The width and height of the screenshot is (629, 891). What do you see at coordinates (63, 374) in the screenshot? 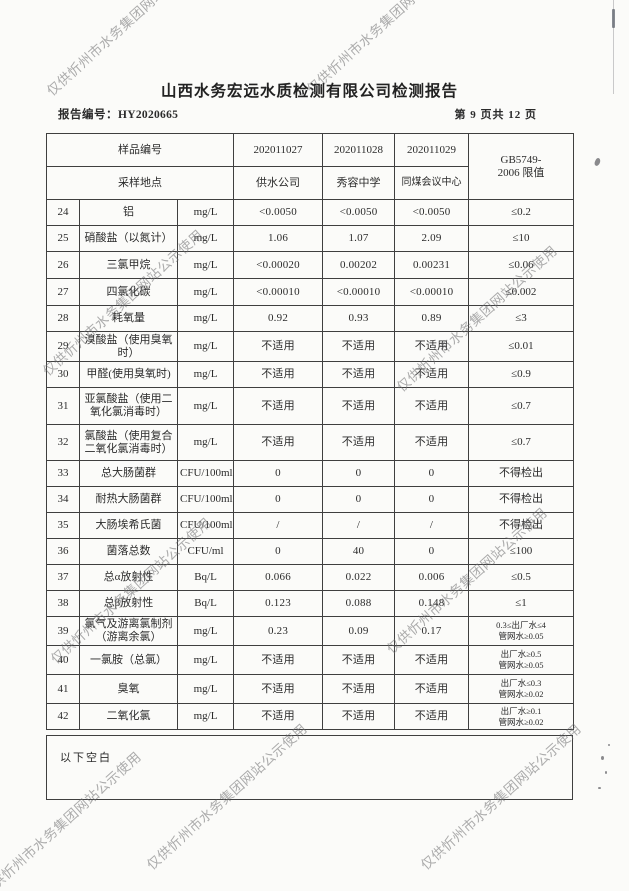
I see `row-number: 30` at bounding box center [63, 374].